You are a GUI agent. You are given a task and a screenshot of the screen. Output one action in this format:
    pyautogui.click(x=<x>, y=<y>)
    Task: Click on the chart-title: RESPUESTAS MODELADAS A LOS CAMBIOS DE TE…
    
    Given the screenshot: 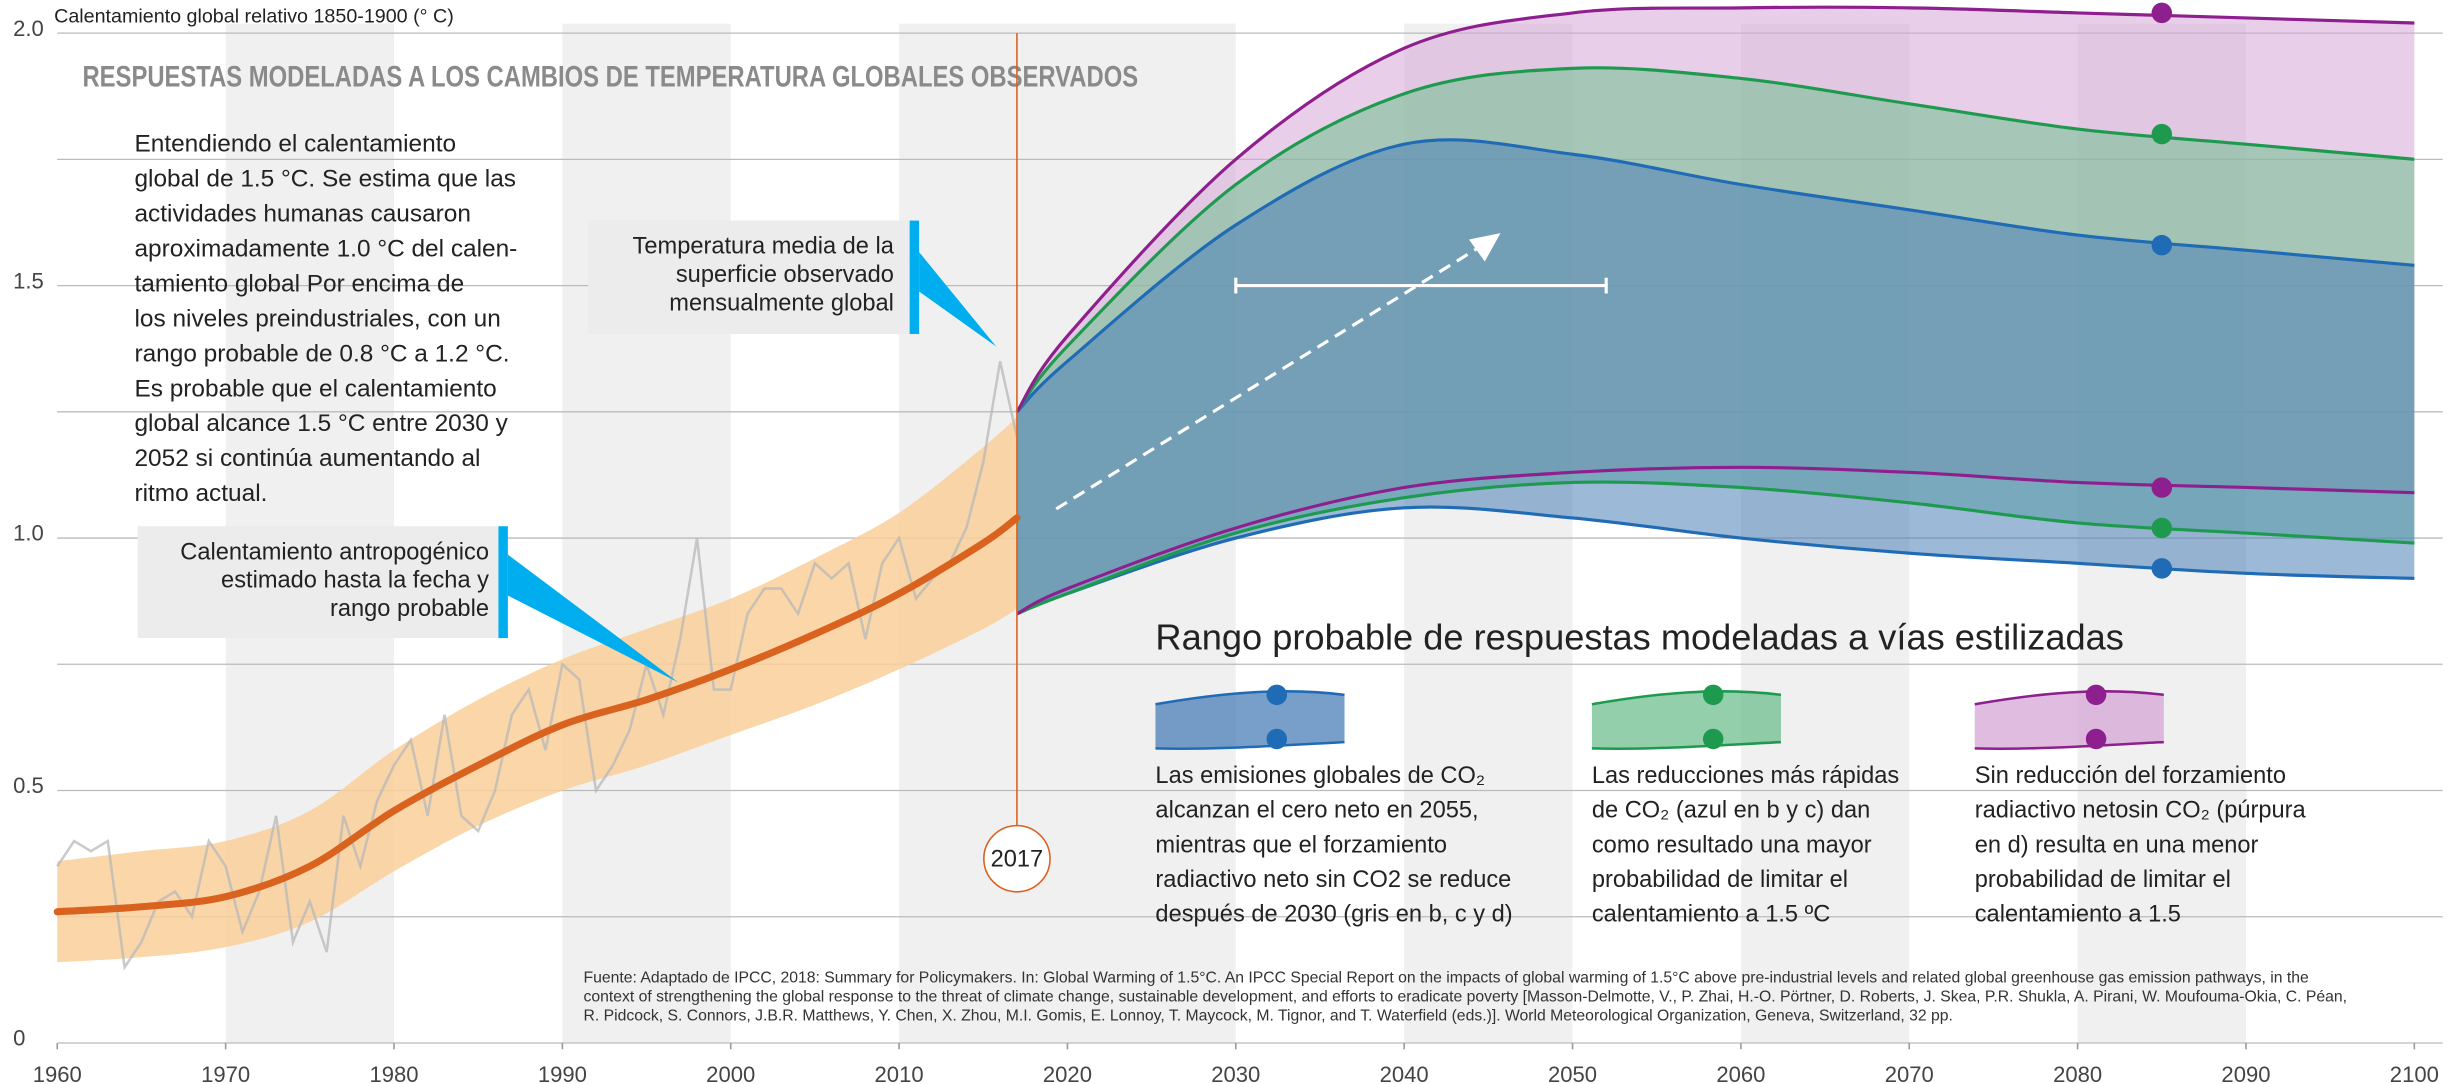 What is the action you would take?
    pyautogui.click(x=610, y=77)
    